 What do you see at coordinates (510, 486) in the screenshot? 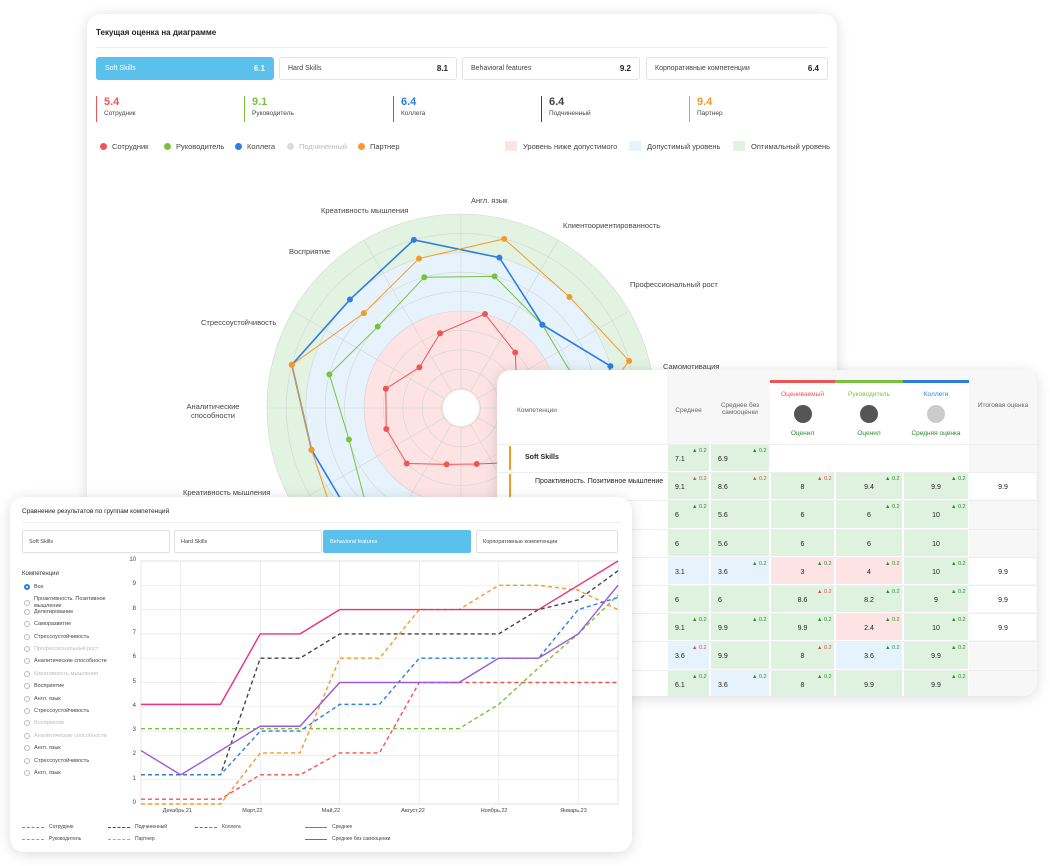
I see `row-accent` at bounding box center [510, 486].